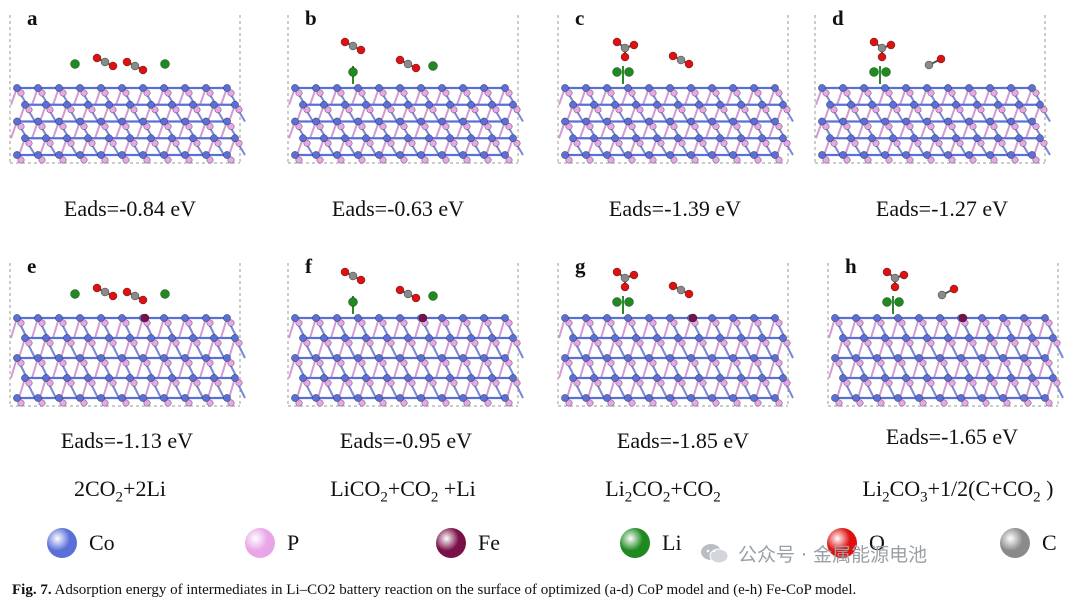  Describe the element at coordinates (942, 208) in the screenshot. I see `eads-d: Eads=-1.27 eV` at that location.